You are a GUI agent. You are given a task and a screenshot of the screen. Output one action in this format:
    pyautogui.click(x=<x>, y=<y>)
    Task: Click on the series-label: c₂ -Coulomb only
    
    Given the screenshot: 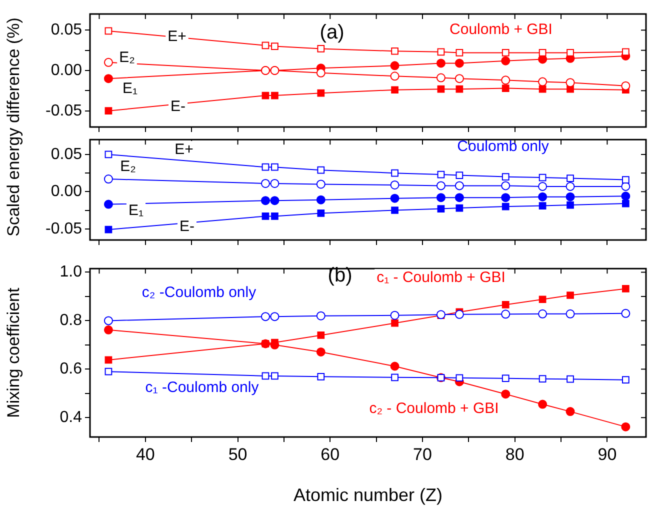 What is the action you would take?
    pyautogui.click(x=199, y=293)
    